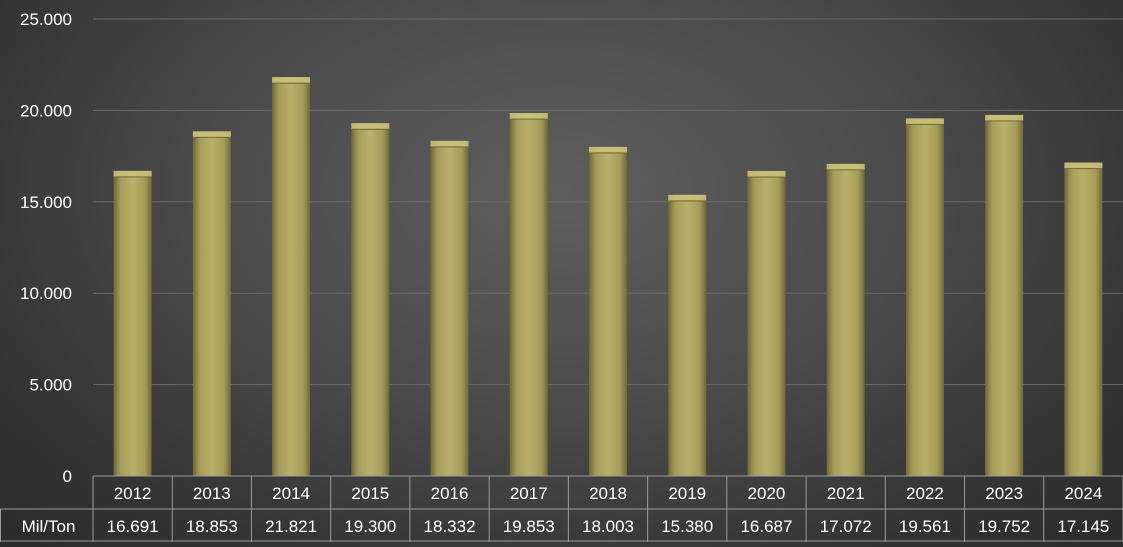  What do you see at coordinates (925, 526) in the screenshot?
I see `data-value-label: 19.561` at bounding box center [925, 526].